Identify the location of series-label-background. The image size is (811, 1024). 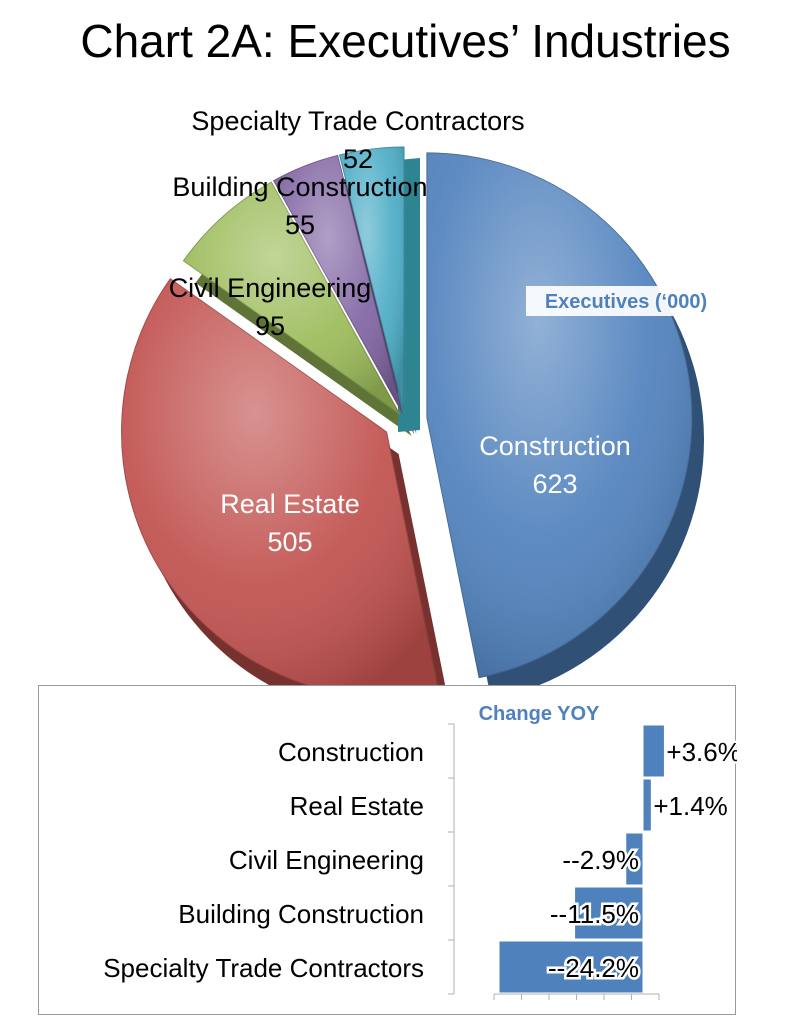
(626, 301).